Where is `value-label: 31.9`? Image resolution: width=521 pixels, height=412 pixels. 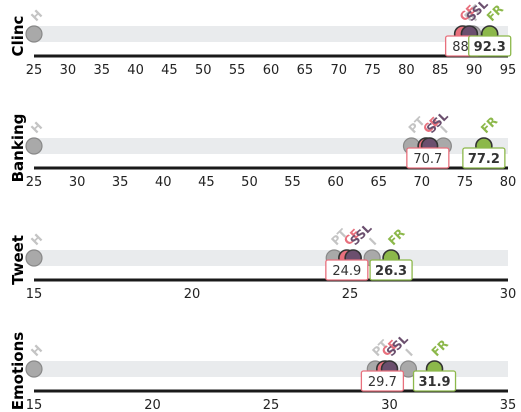
value-label: 31.9 is located at coordinates (434, 382).